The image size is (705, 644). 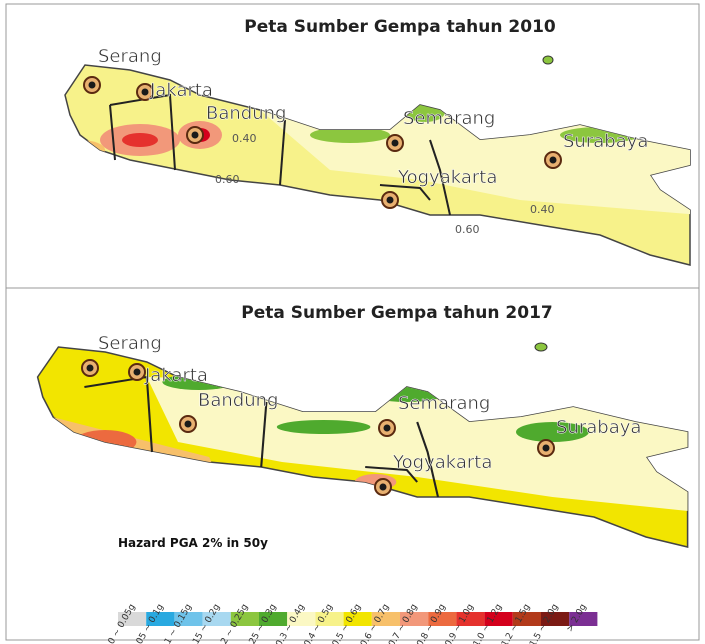 What do you see at coordinates (396, 313) in the screenshot?
I see `panel-title: Peta Sumber Gempa tahun 2017` at bounding box center [396, 313].